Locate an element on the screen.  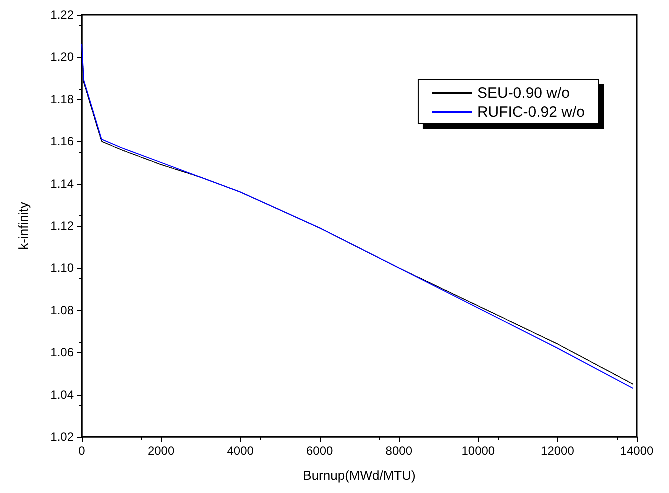
y-tick-label: 1.12 is located at coordinates (62, 226).